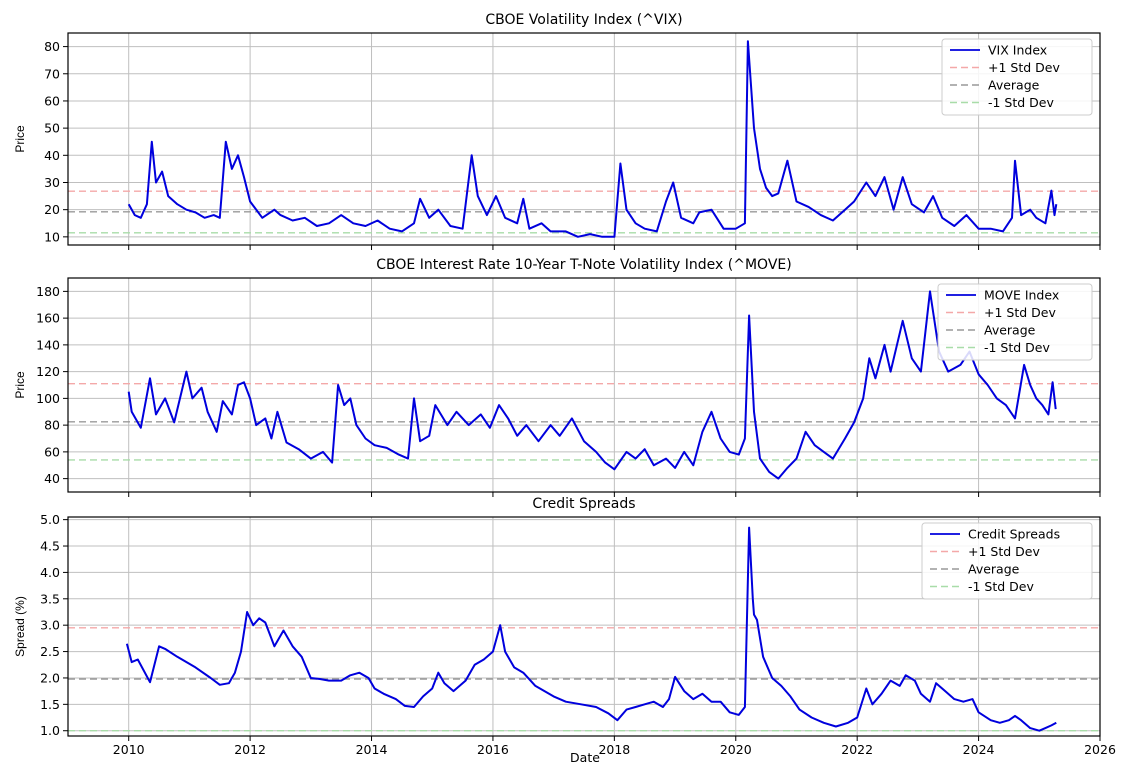 The width and height of the screenshot is (1125, 773). Describe the element at coordinates (52, 236) in the screenshot. I see `y-tick-label: 10` at that location.